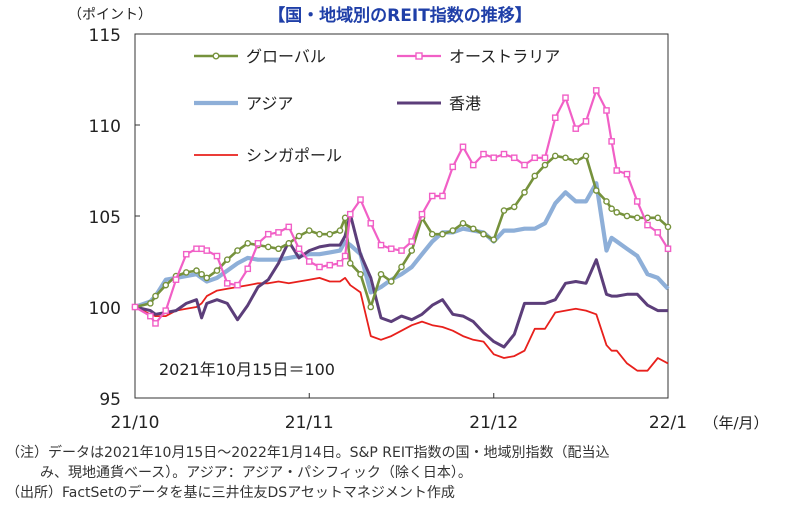 The height and width of the screenshot is (513, 807). What do you see at coordinates (401, 324) in the screenshot?
I see `series-line-シンガポール` at bounding box center [401, 324].